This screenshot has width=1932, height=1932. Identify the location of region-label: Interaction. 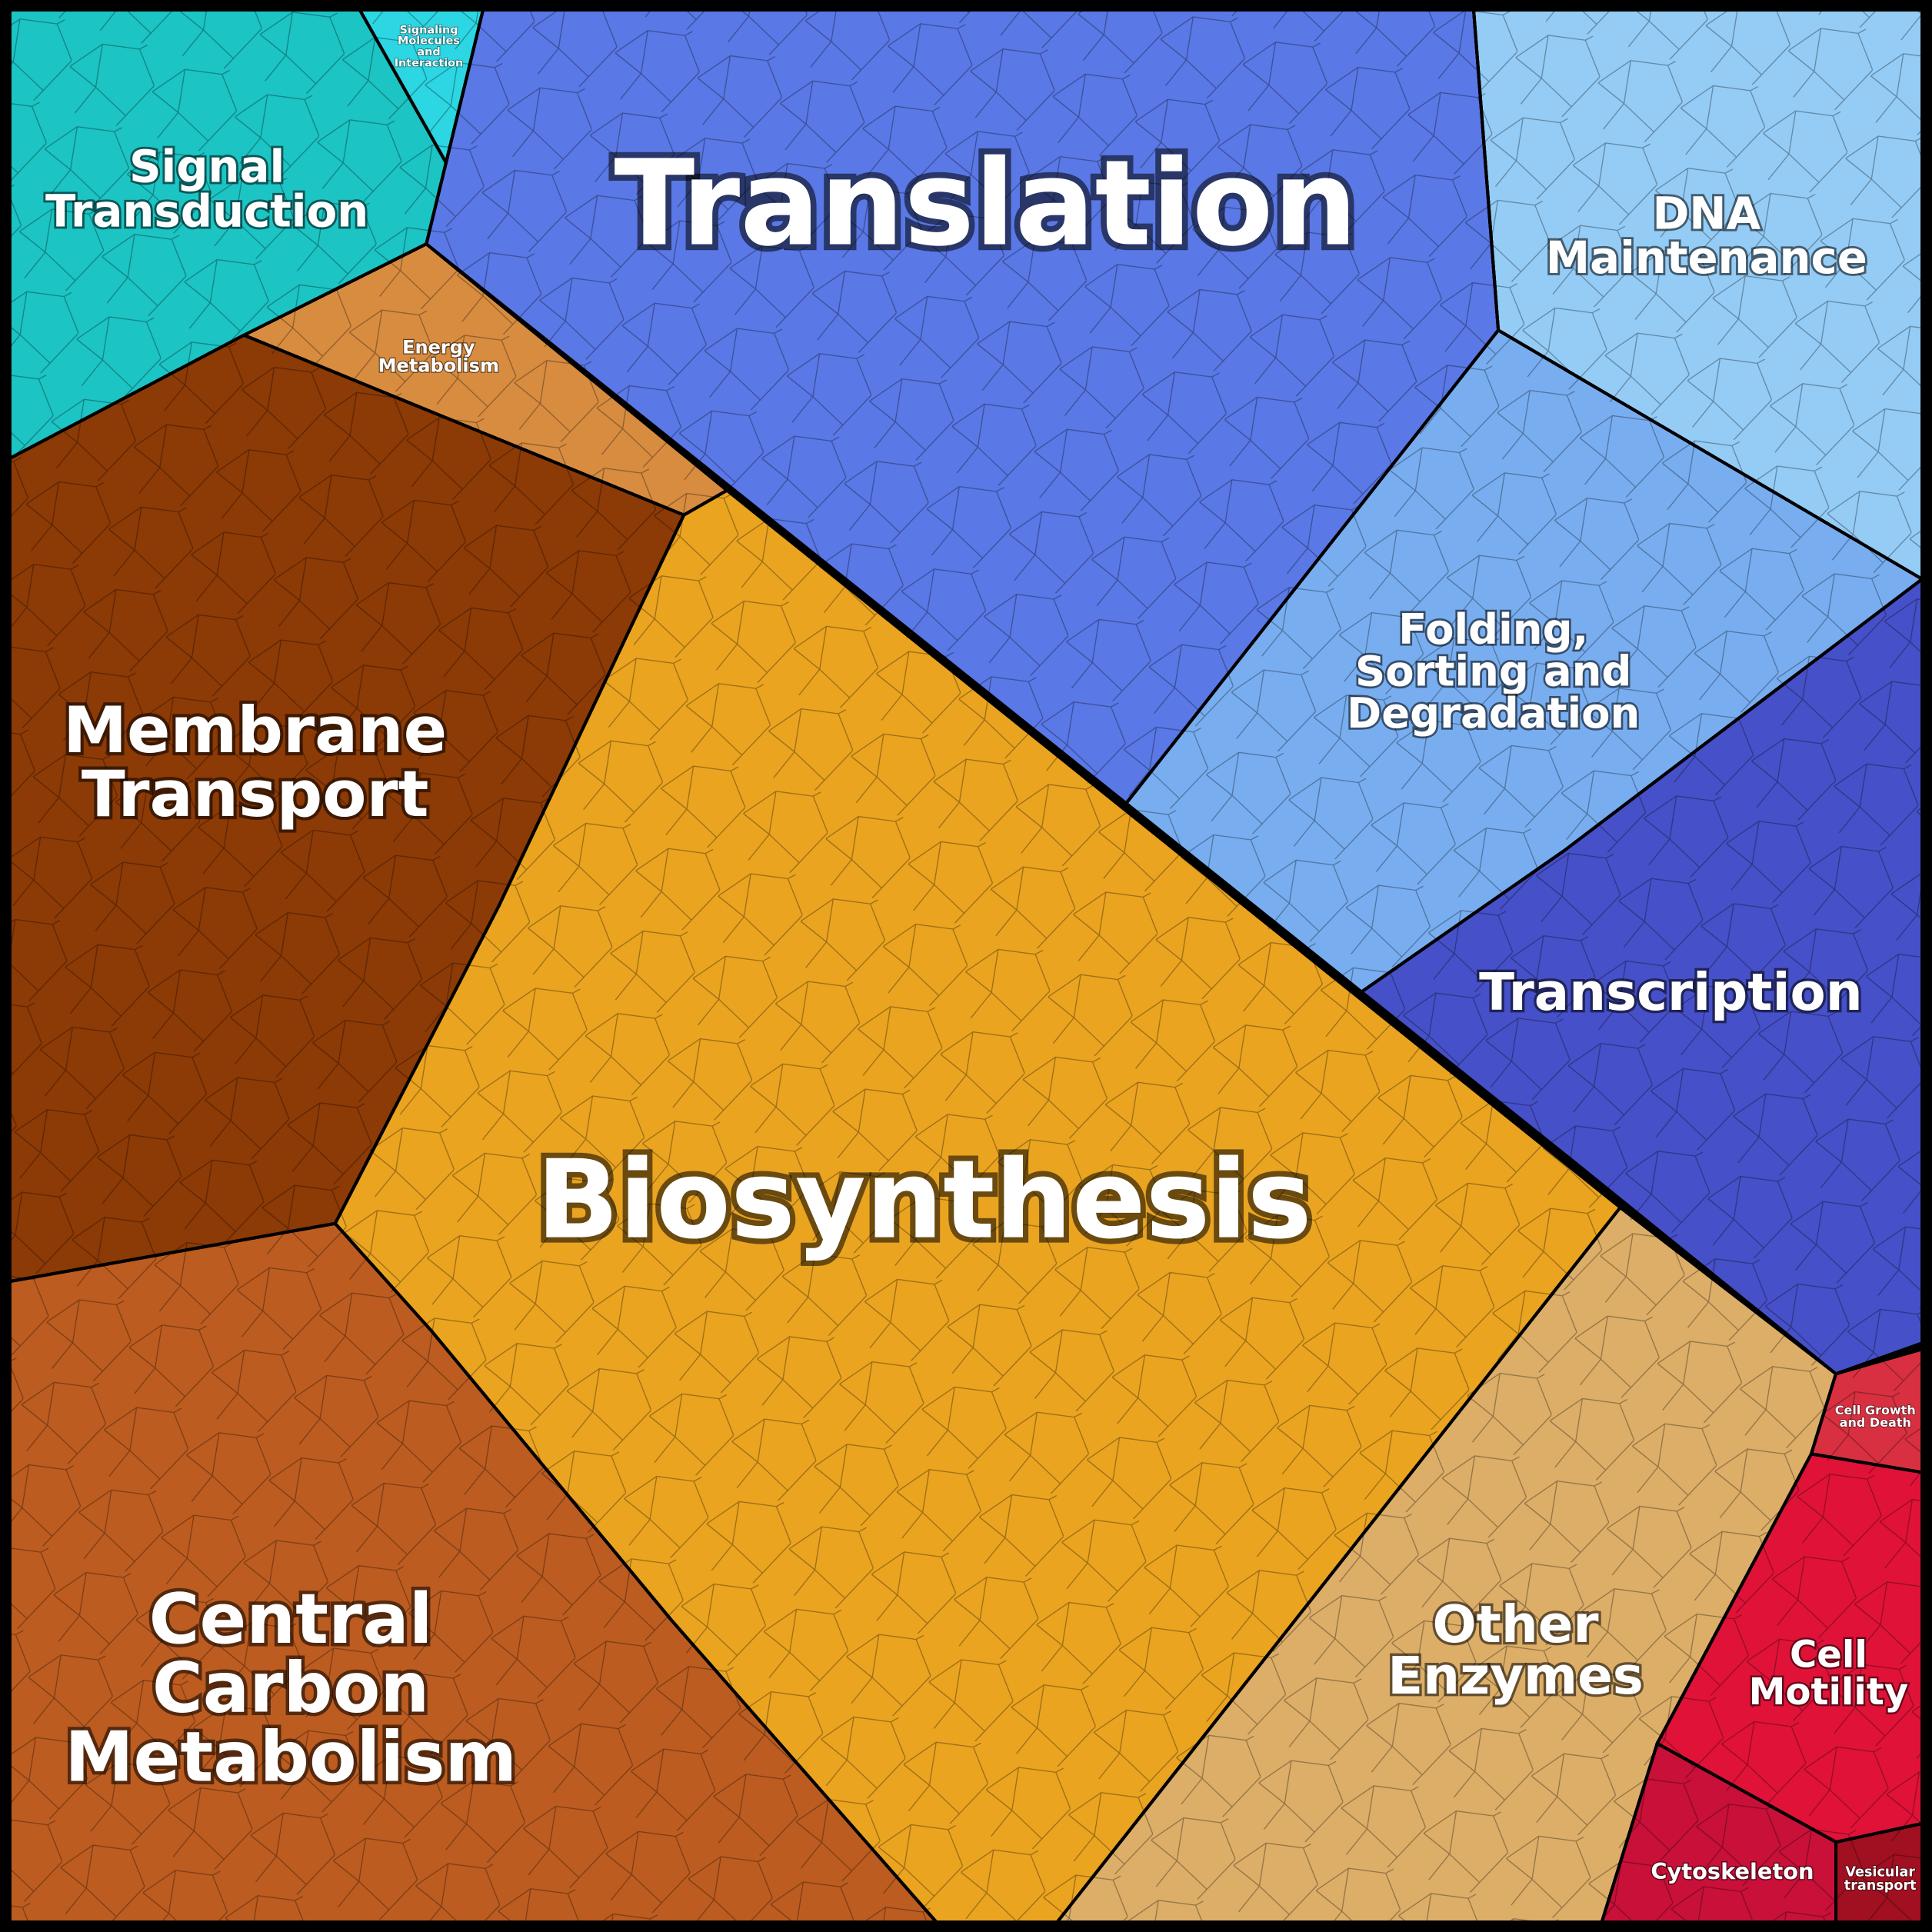
(429, 64).